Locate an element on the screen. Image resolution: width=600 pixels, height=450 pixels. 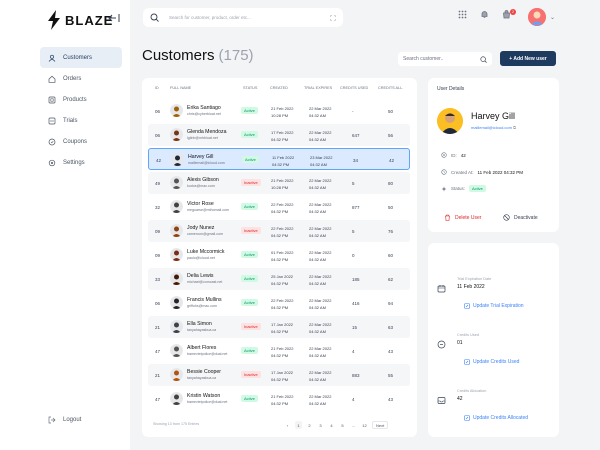
row-credits-used: - is located at coordinates (353, 111).